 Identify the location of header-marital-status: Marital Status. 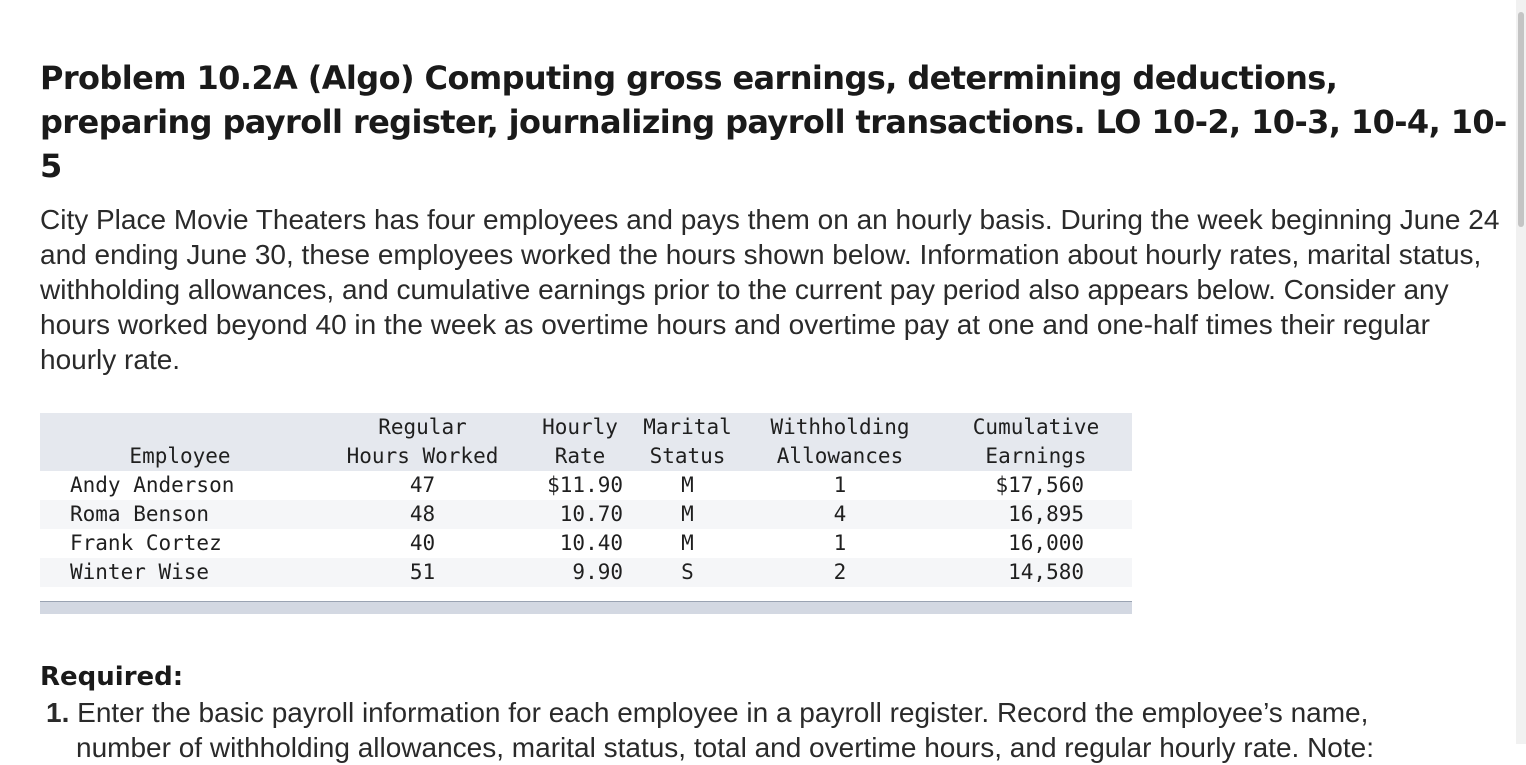
(687, 441).